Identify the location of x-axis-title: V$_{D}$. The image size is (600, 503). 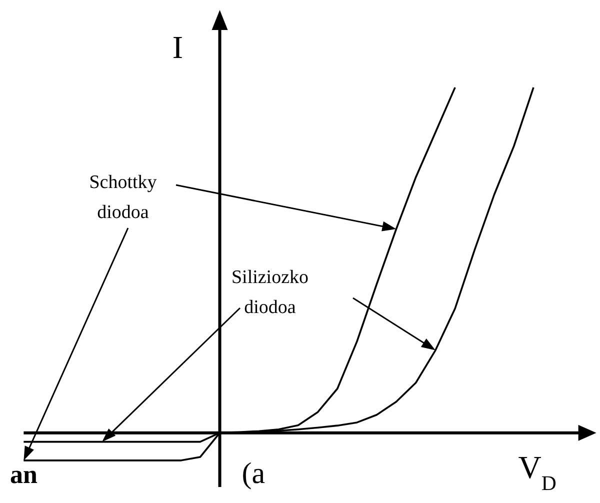
(537, 471).